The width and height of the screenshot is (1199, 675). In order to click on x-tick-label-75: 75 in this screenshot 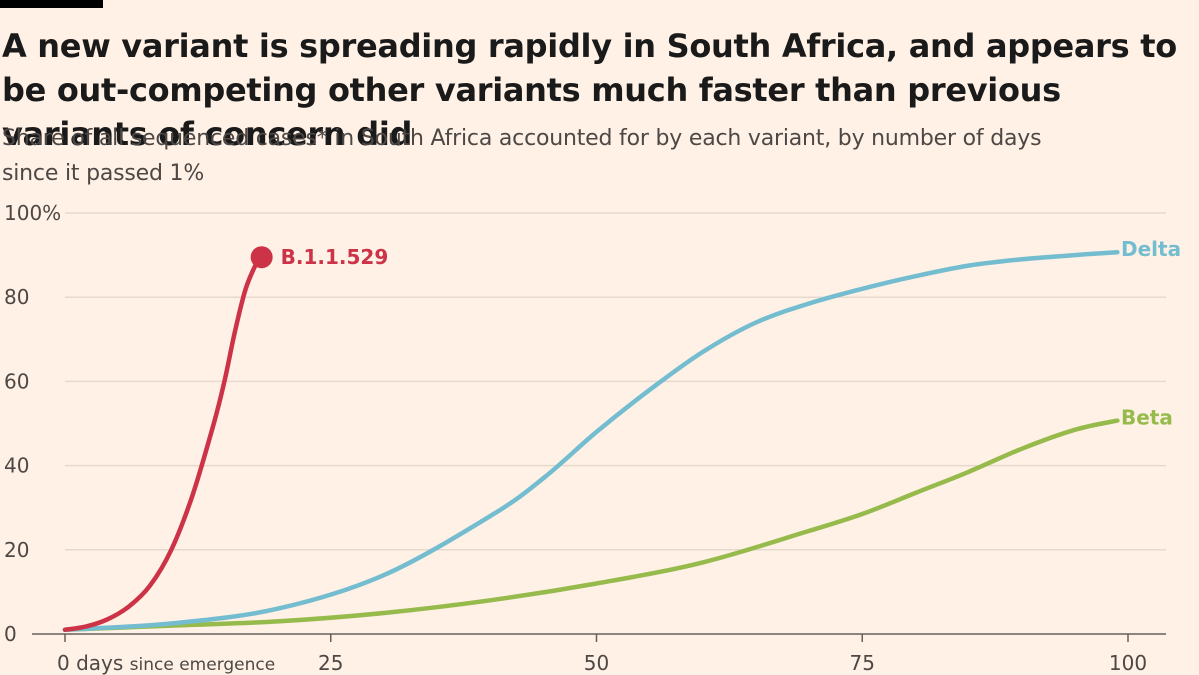, I will do `click(862, 663)`.